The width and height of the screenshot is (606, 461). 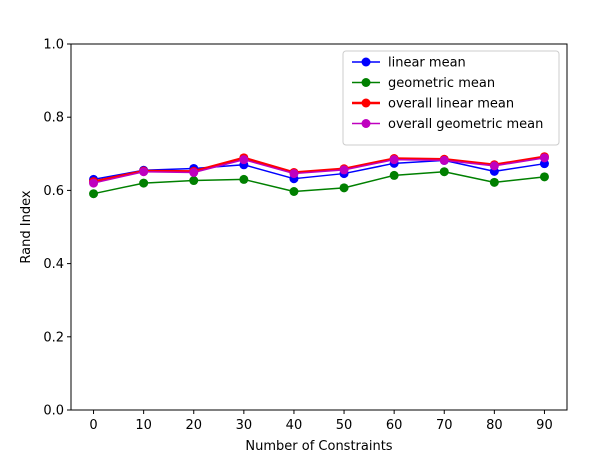 What do you see at coordinates (53, 337) in the screenshot?
I see `y-tick-label: 0.2` at bounding box center [53, 337].